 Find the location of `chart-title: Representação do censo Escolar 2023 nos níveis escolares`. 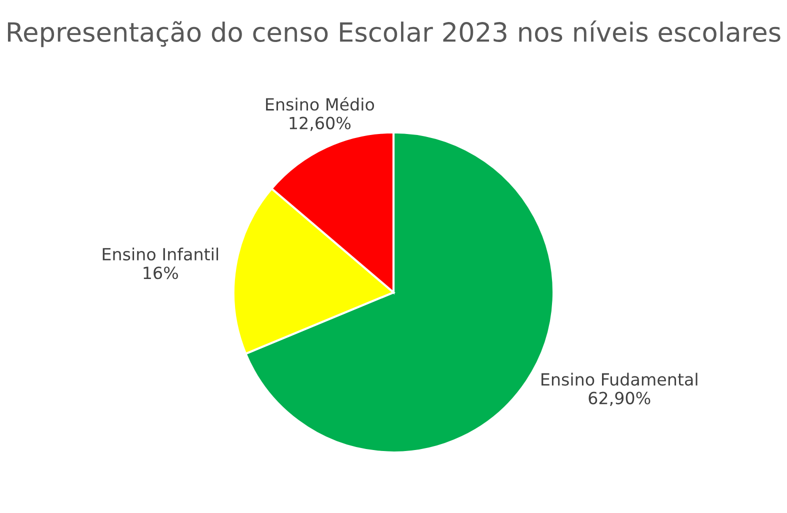

chart-title: Representação do censo Escolar 2023 nos níveis escolares is located at coordinates (394, 34).